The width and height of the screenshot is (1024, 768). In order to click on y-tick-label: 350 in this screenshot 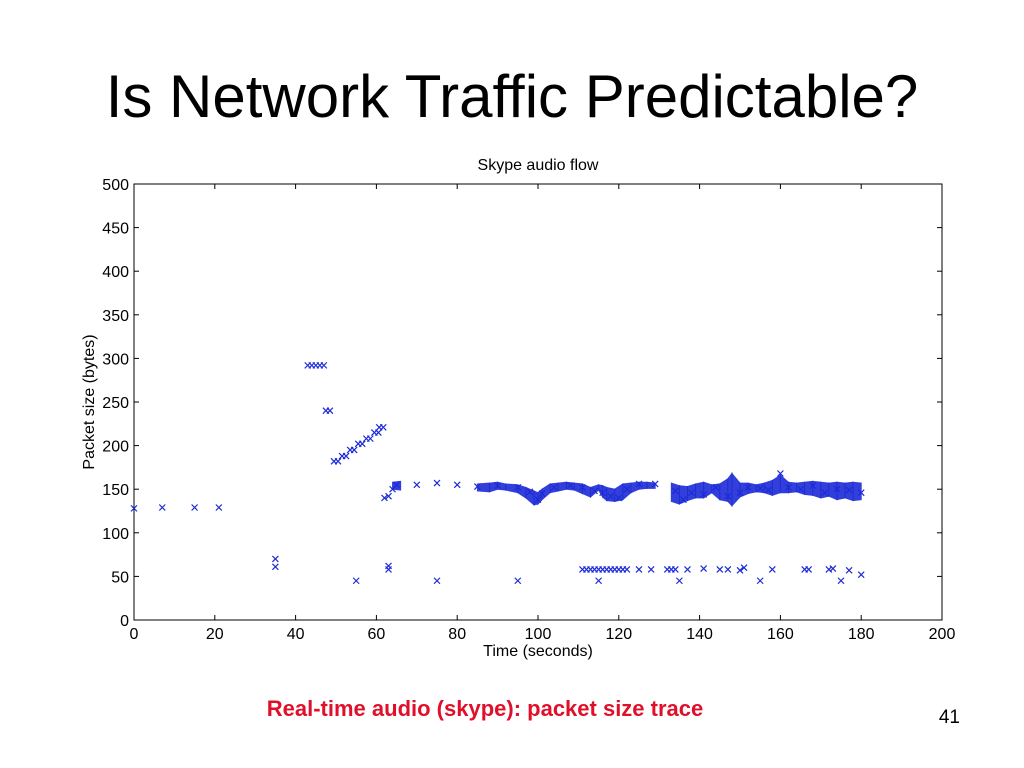, I will do `click(115, 316)`.